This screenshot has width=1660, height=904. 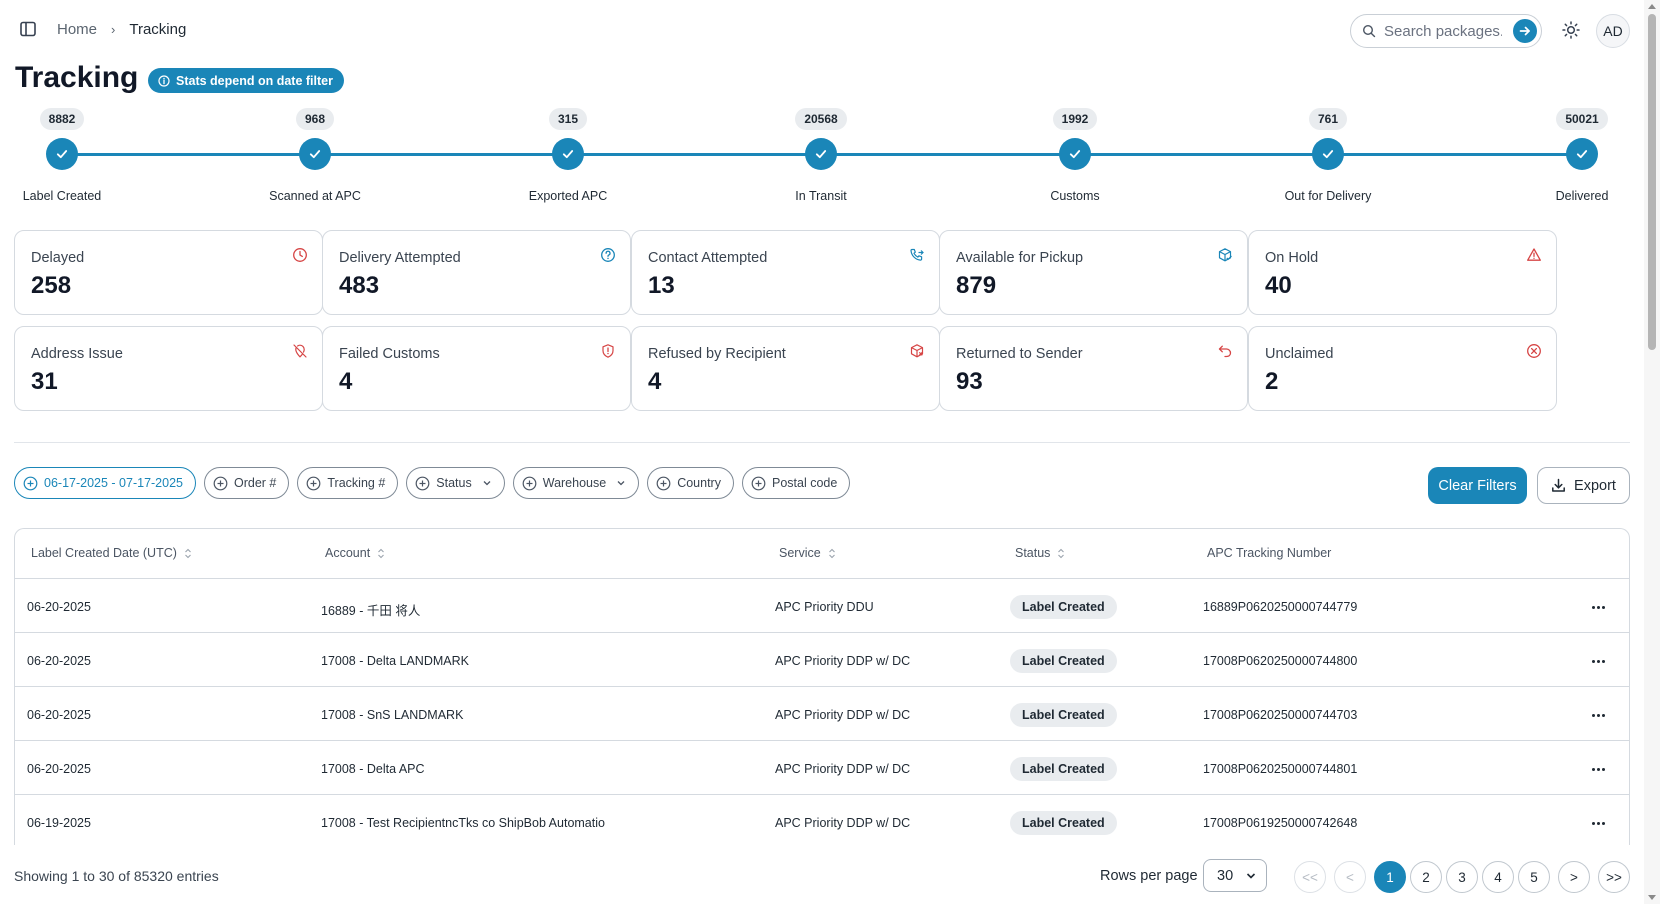 What do you see at coordinates (1477, 485) in the screenshot?
I see `clear-filters-button: Clear Filters` at bounding box center [1477, 485].